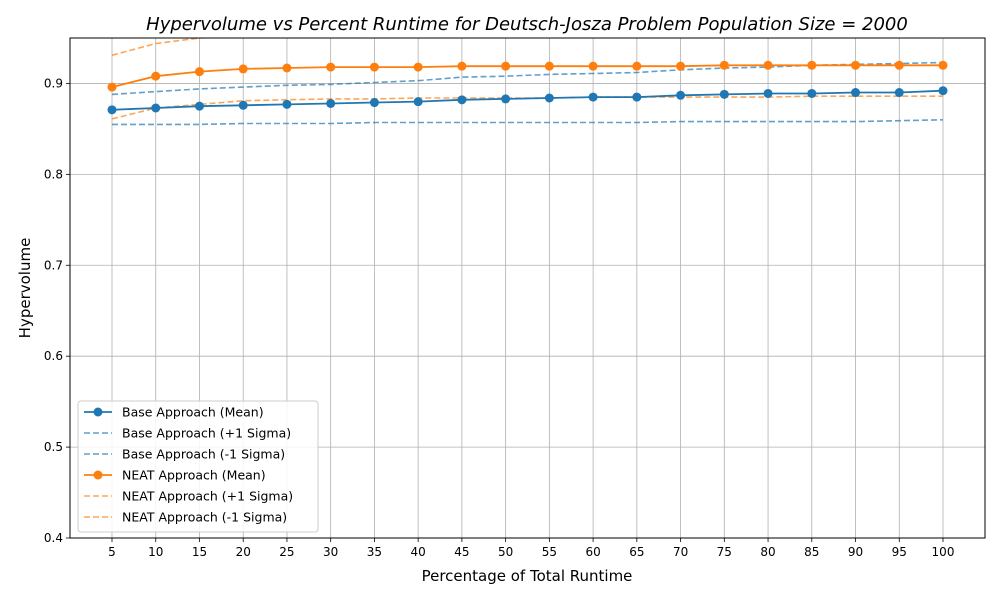  Describe the element at coordinates (418, 552) in the screenshot. I see `x-tick-label: 40` at that location.